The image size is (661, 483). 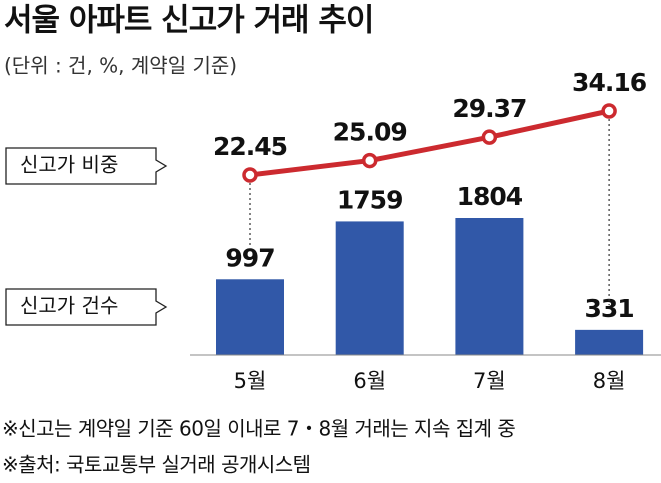 I want to click on legend-label: 신고가 비중, so click(x=69, y=165).